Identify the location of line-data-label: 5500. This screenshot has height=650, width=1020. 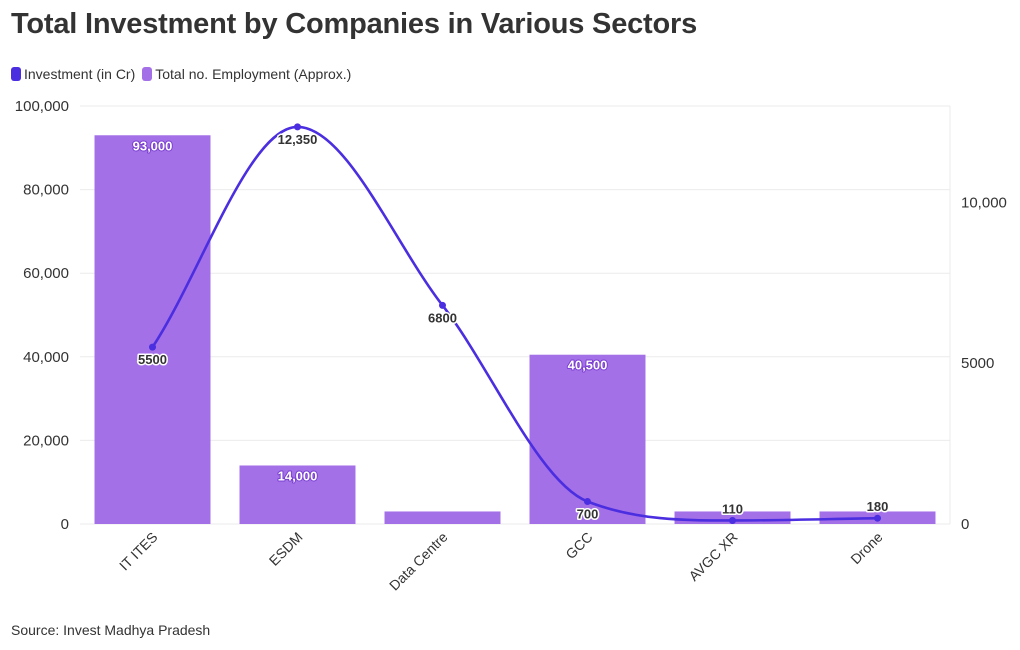
(152, 359).